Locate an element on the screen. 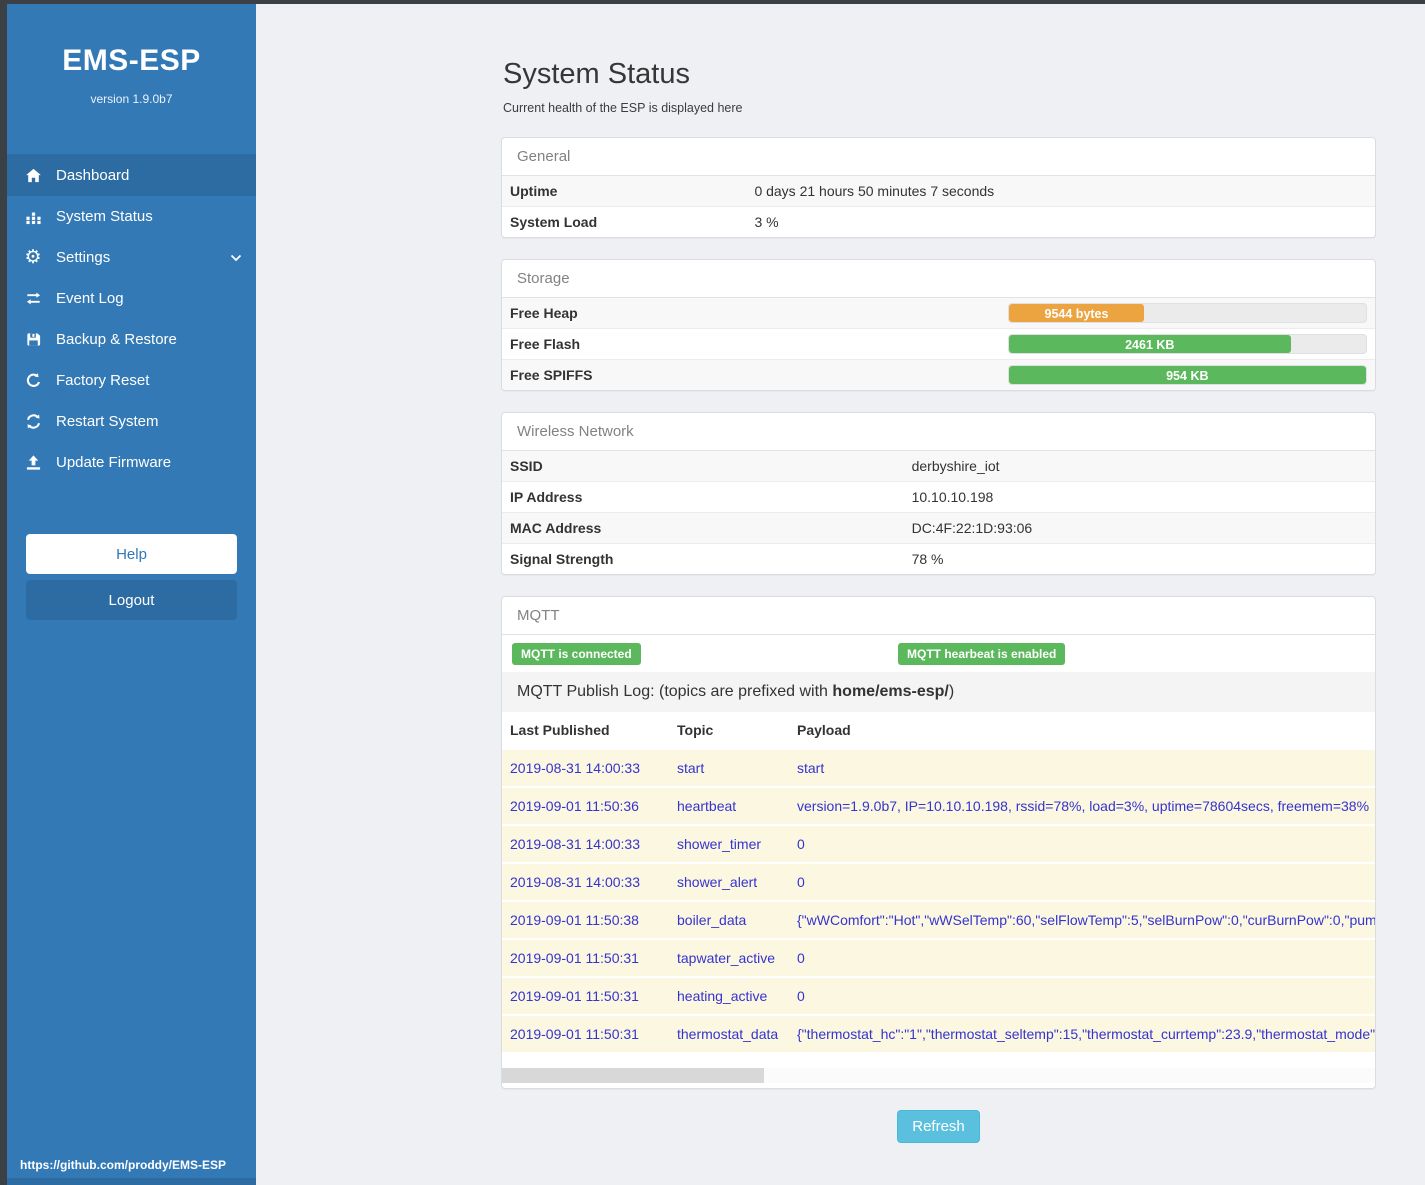  log-date: 2019-09-01 11:50:36 is located at coordinates (574, 806).